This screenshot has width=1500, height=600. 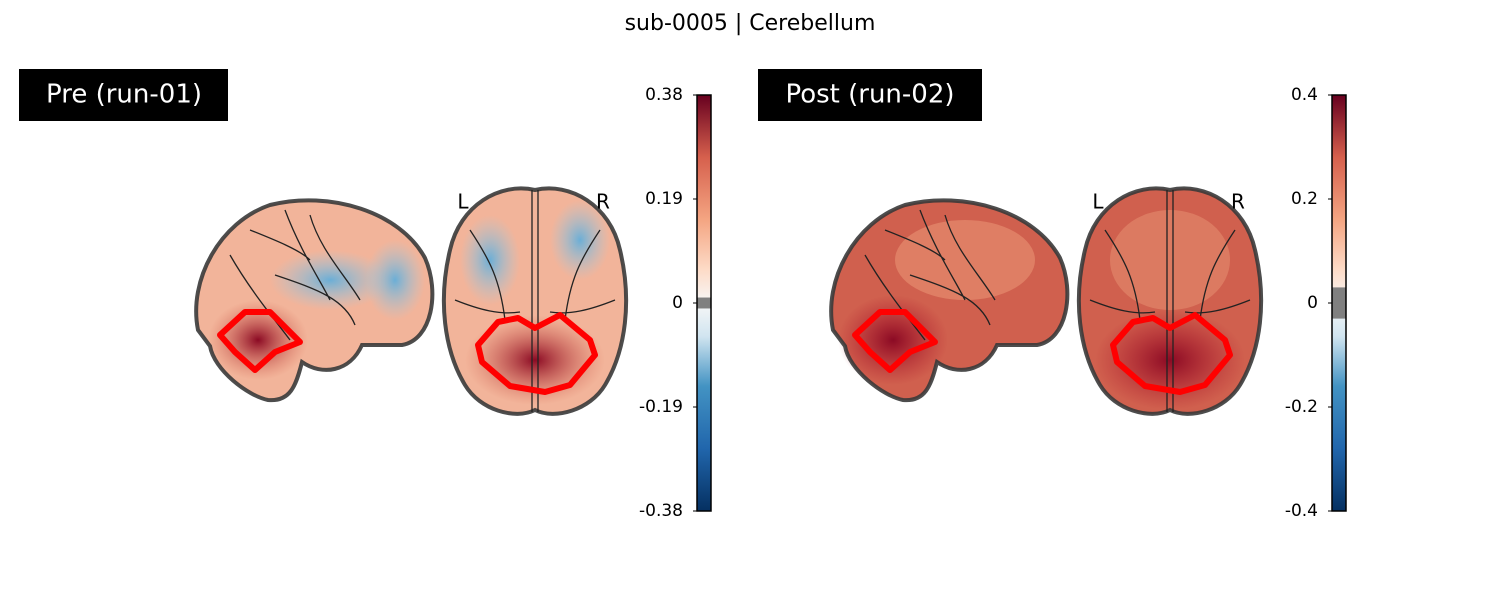 What do you see at coordinates (661, 407) in the screenshot?
I see `tick-label: -0.19` at bounding box center [661, 407].